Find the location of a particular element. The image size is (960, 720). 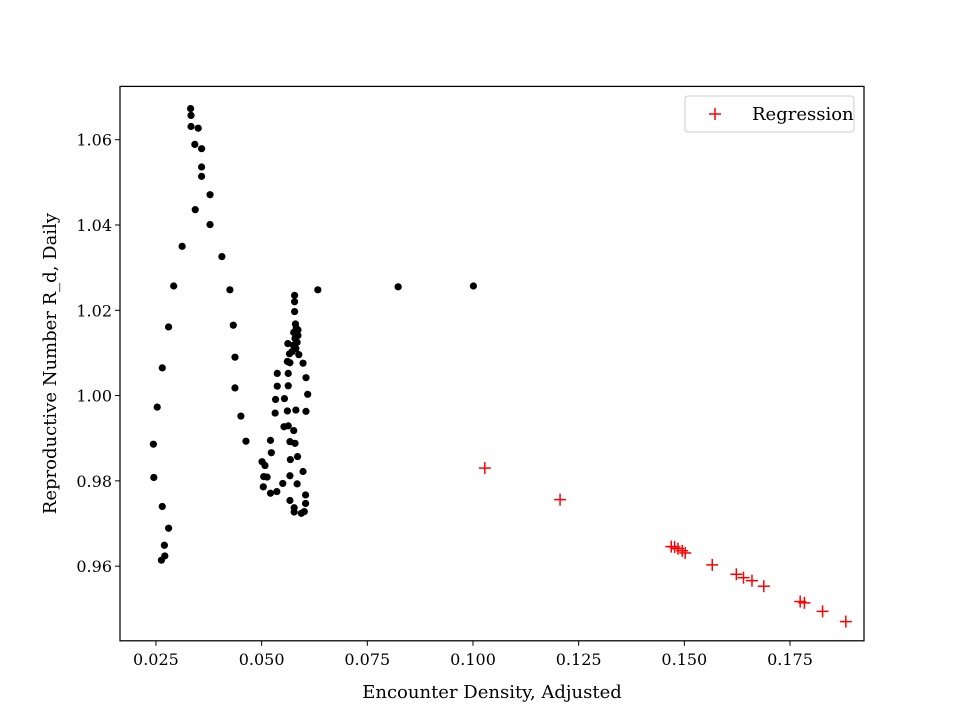

y-tick-label: 1.00 is located at coordinates (94, 396).